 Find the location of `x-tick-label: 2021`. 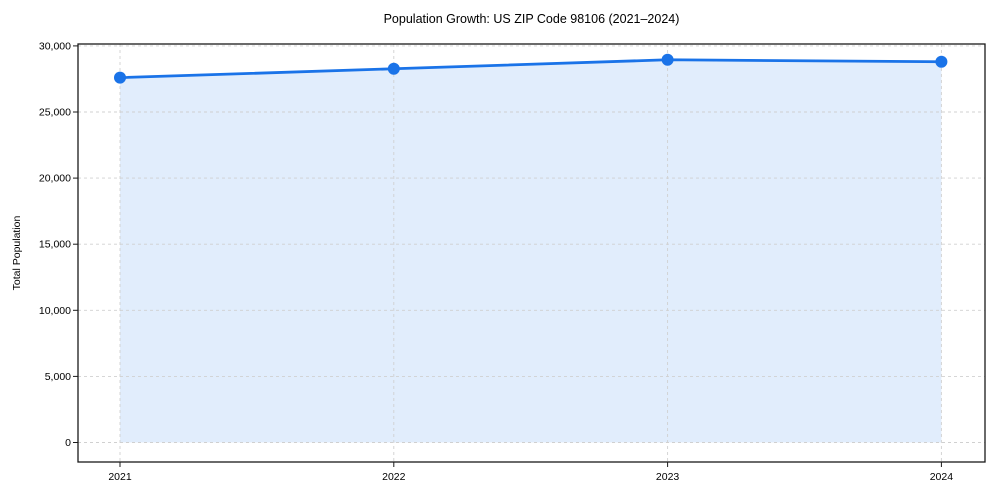

x-tick-label: 2021 is located at coordinates (120, 477).